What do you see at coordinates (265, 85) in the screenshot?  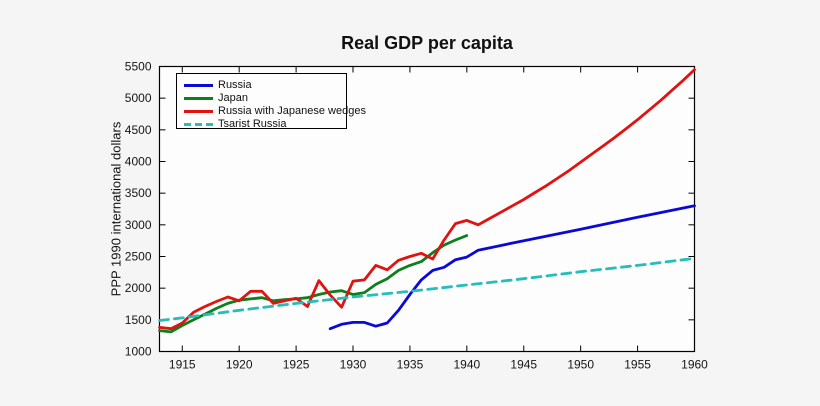 I see `legend-row-russia: Russia` at bounding box center [265, 85].